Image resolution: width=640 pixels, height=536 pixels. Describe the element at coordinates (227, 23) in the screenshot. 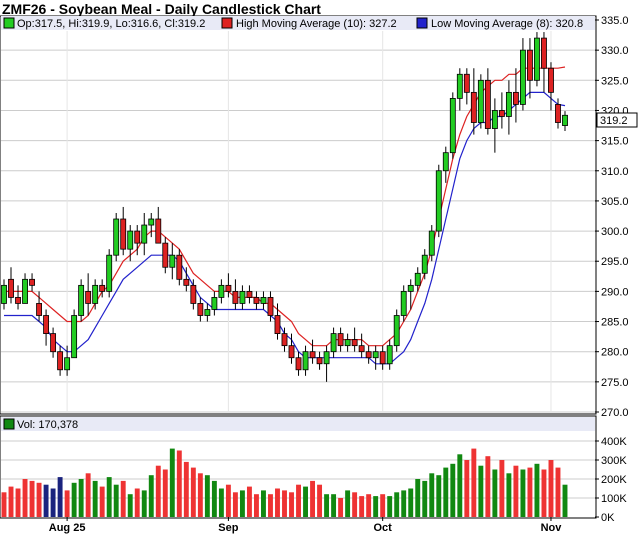

I see `high-ma-legend-swatch` at that location.